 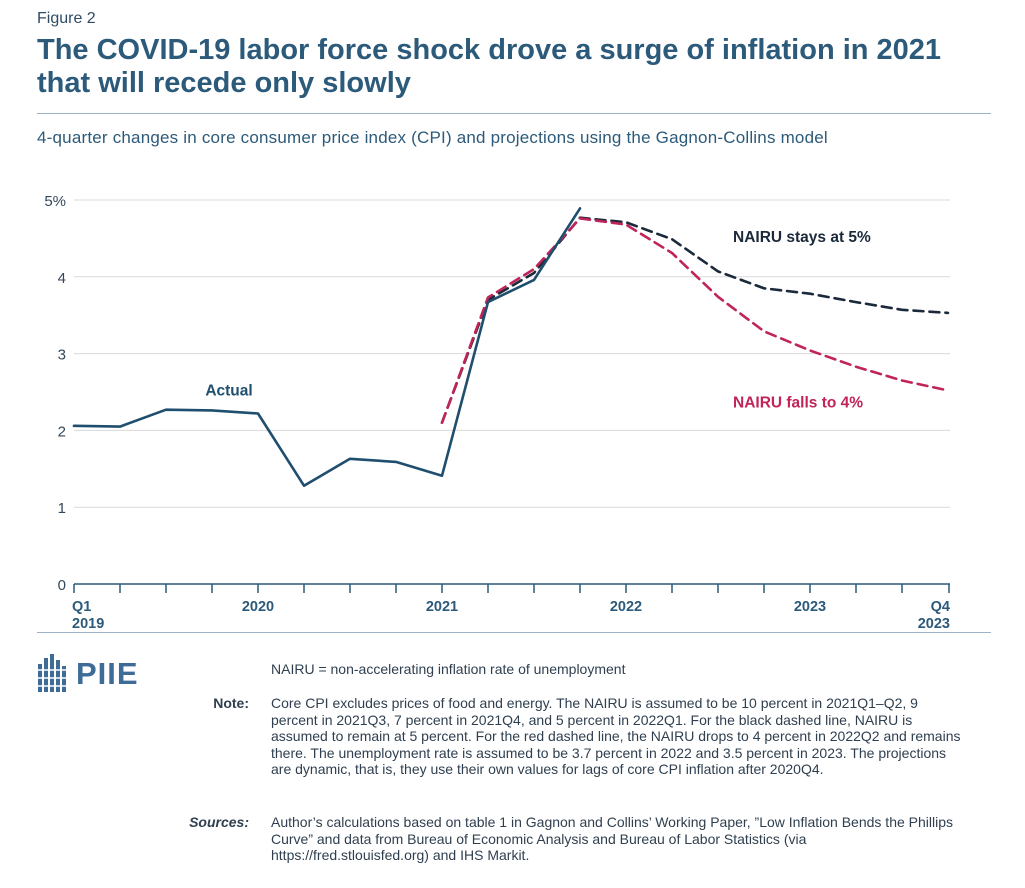 What do you see at coordinates (62, 355) in the screenshot?
I see `y-tick-label: 3` at bounding box center [62, 355].